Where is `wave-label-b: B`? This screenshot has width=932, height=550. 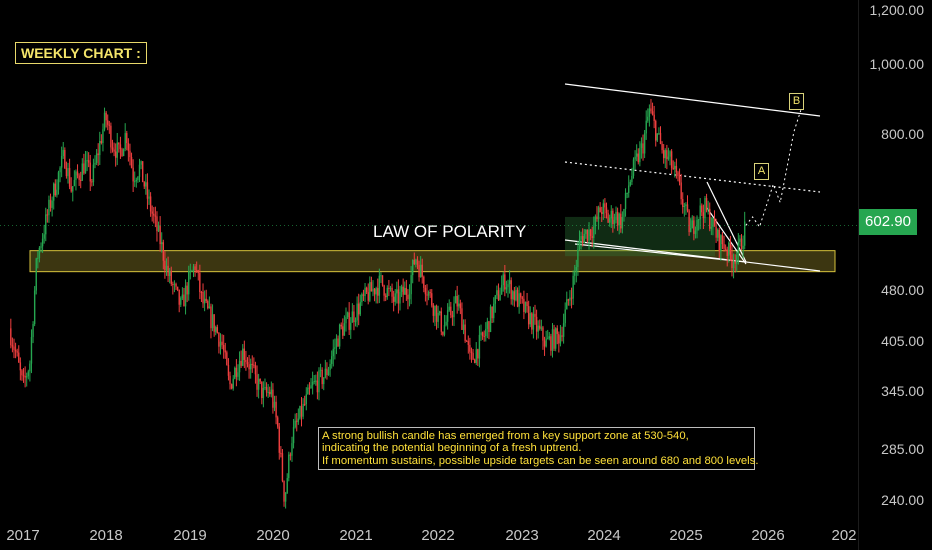 wave-label-b: B is located at coordinates (796, 101).